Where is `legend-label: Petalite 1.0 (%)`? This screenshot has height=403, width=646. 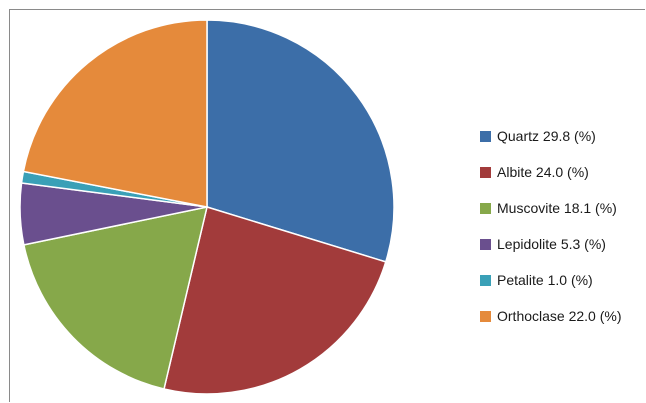 legend-label: Petalite 1.0 (%) is located at coordinates (545, 280).